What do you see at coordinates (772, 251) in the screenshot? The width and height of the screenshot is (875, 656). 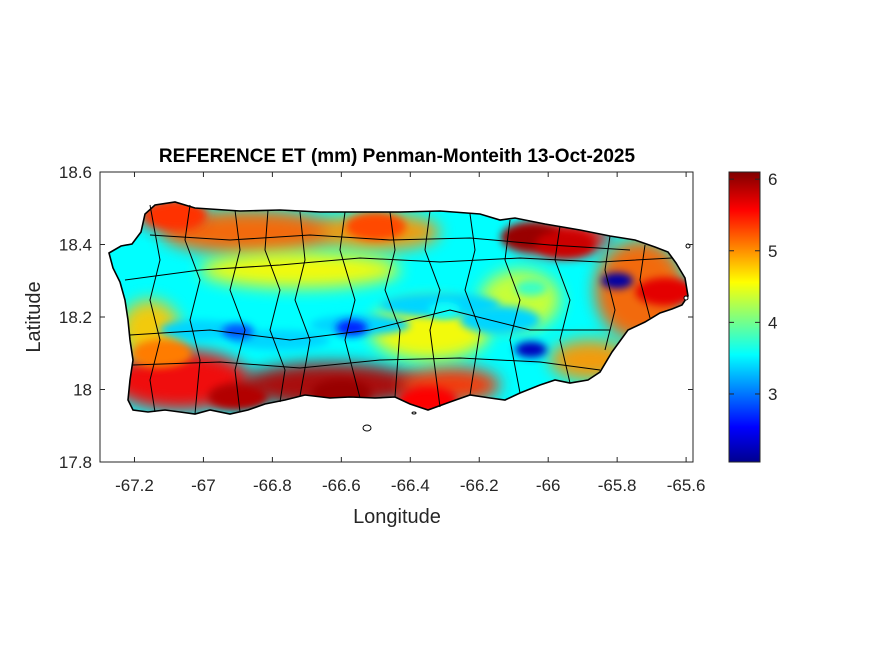 I see `colorbar-tick-label: 5` at bounding box center [772, 251].